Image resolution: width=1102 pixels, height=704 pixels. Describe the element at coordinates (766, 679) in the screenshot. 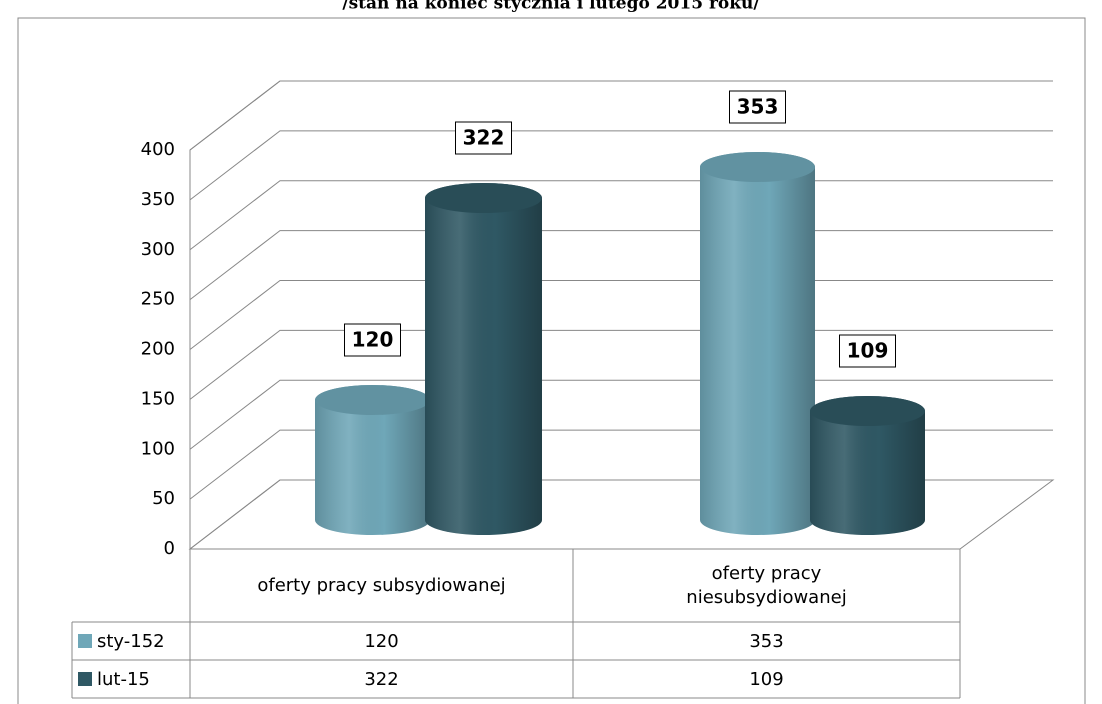

I see `table-value: 109` at that location.